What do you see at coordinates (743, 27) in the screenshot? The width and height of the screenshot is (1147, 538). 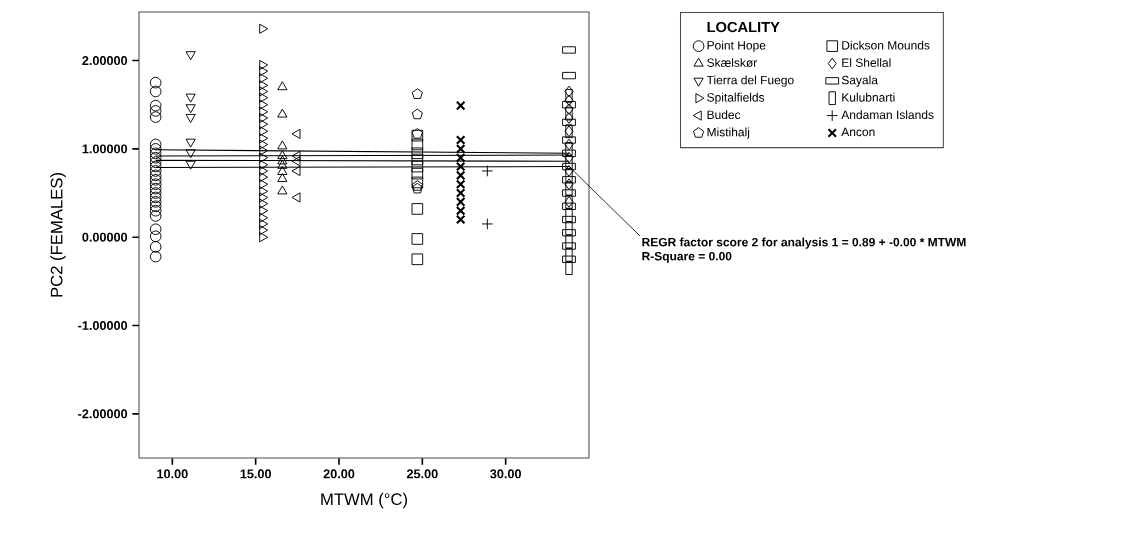 I see `legend-title: LOCALITY` at bounding box center [743, 27].